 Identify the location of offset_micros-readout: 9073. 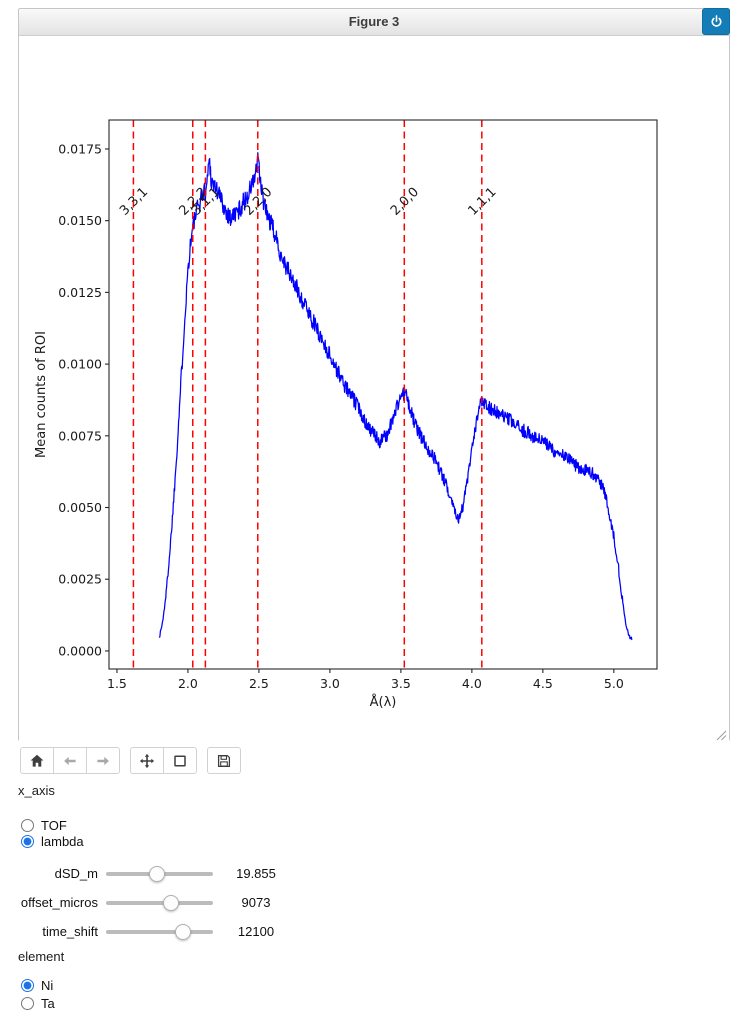
(256, 902).